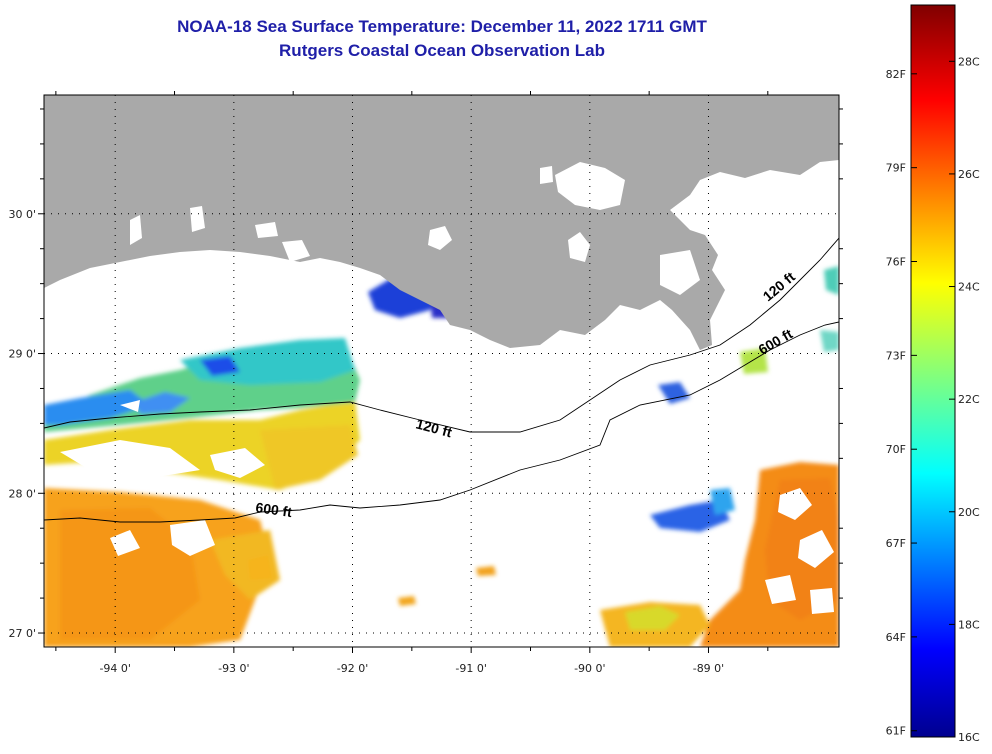 The image size is (992, 754). What do you see at coordinates (896, 74) in the screenshot?
I see `colorbar-label-fahrenheit: 82F` at bounding box center [896, 74].